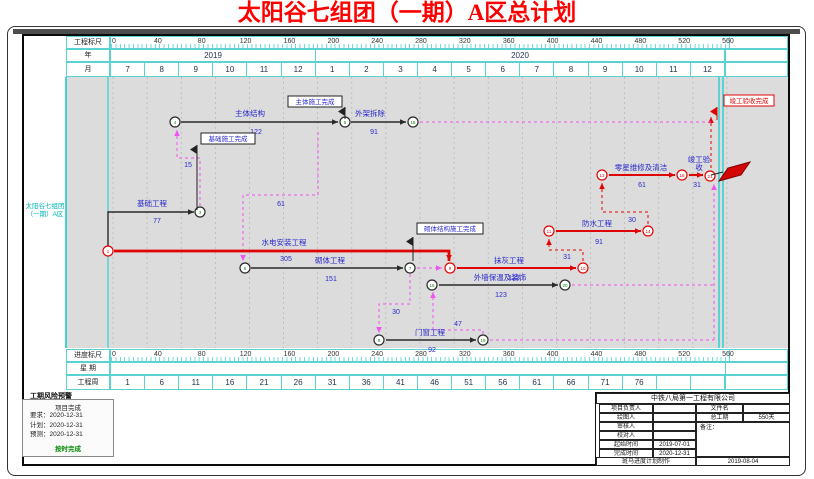  Describe the element at coordinates (264, 382) in the screenshot. I see `project-week-cell: 21` at that location.